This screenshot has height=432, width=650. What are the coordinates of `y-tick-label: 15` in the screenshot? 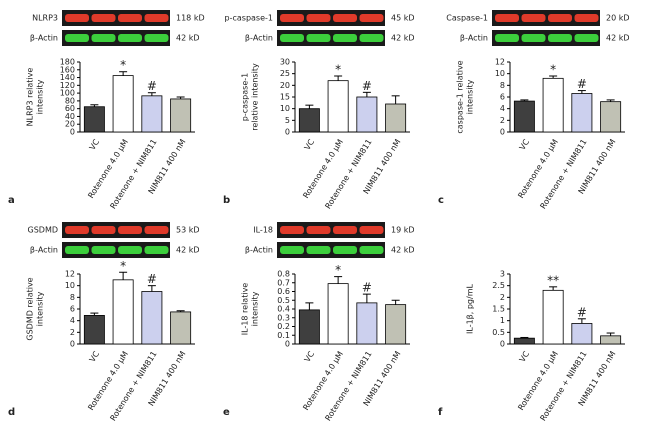 It's located at (285, 97).